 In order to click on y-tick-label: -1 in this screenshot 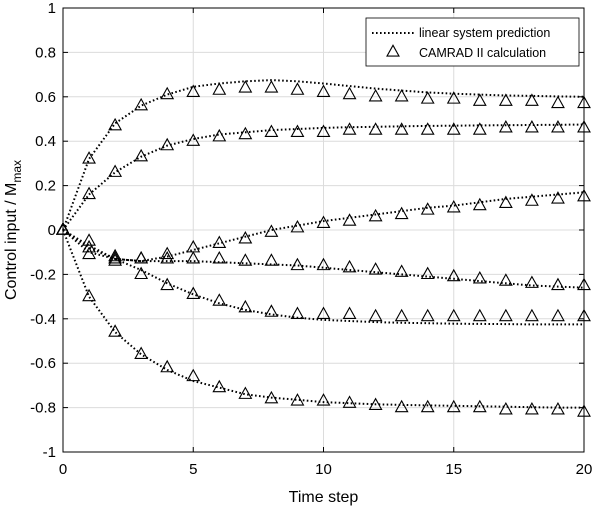, I will do `click(49, 452)`.